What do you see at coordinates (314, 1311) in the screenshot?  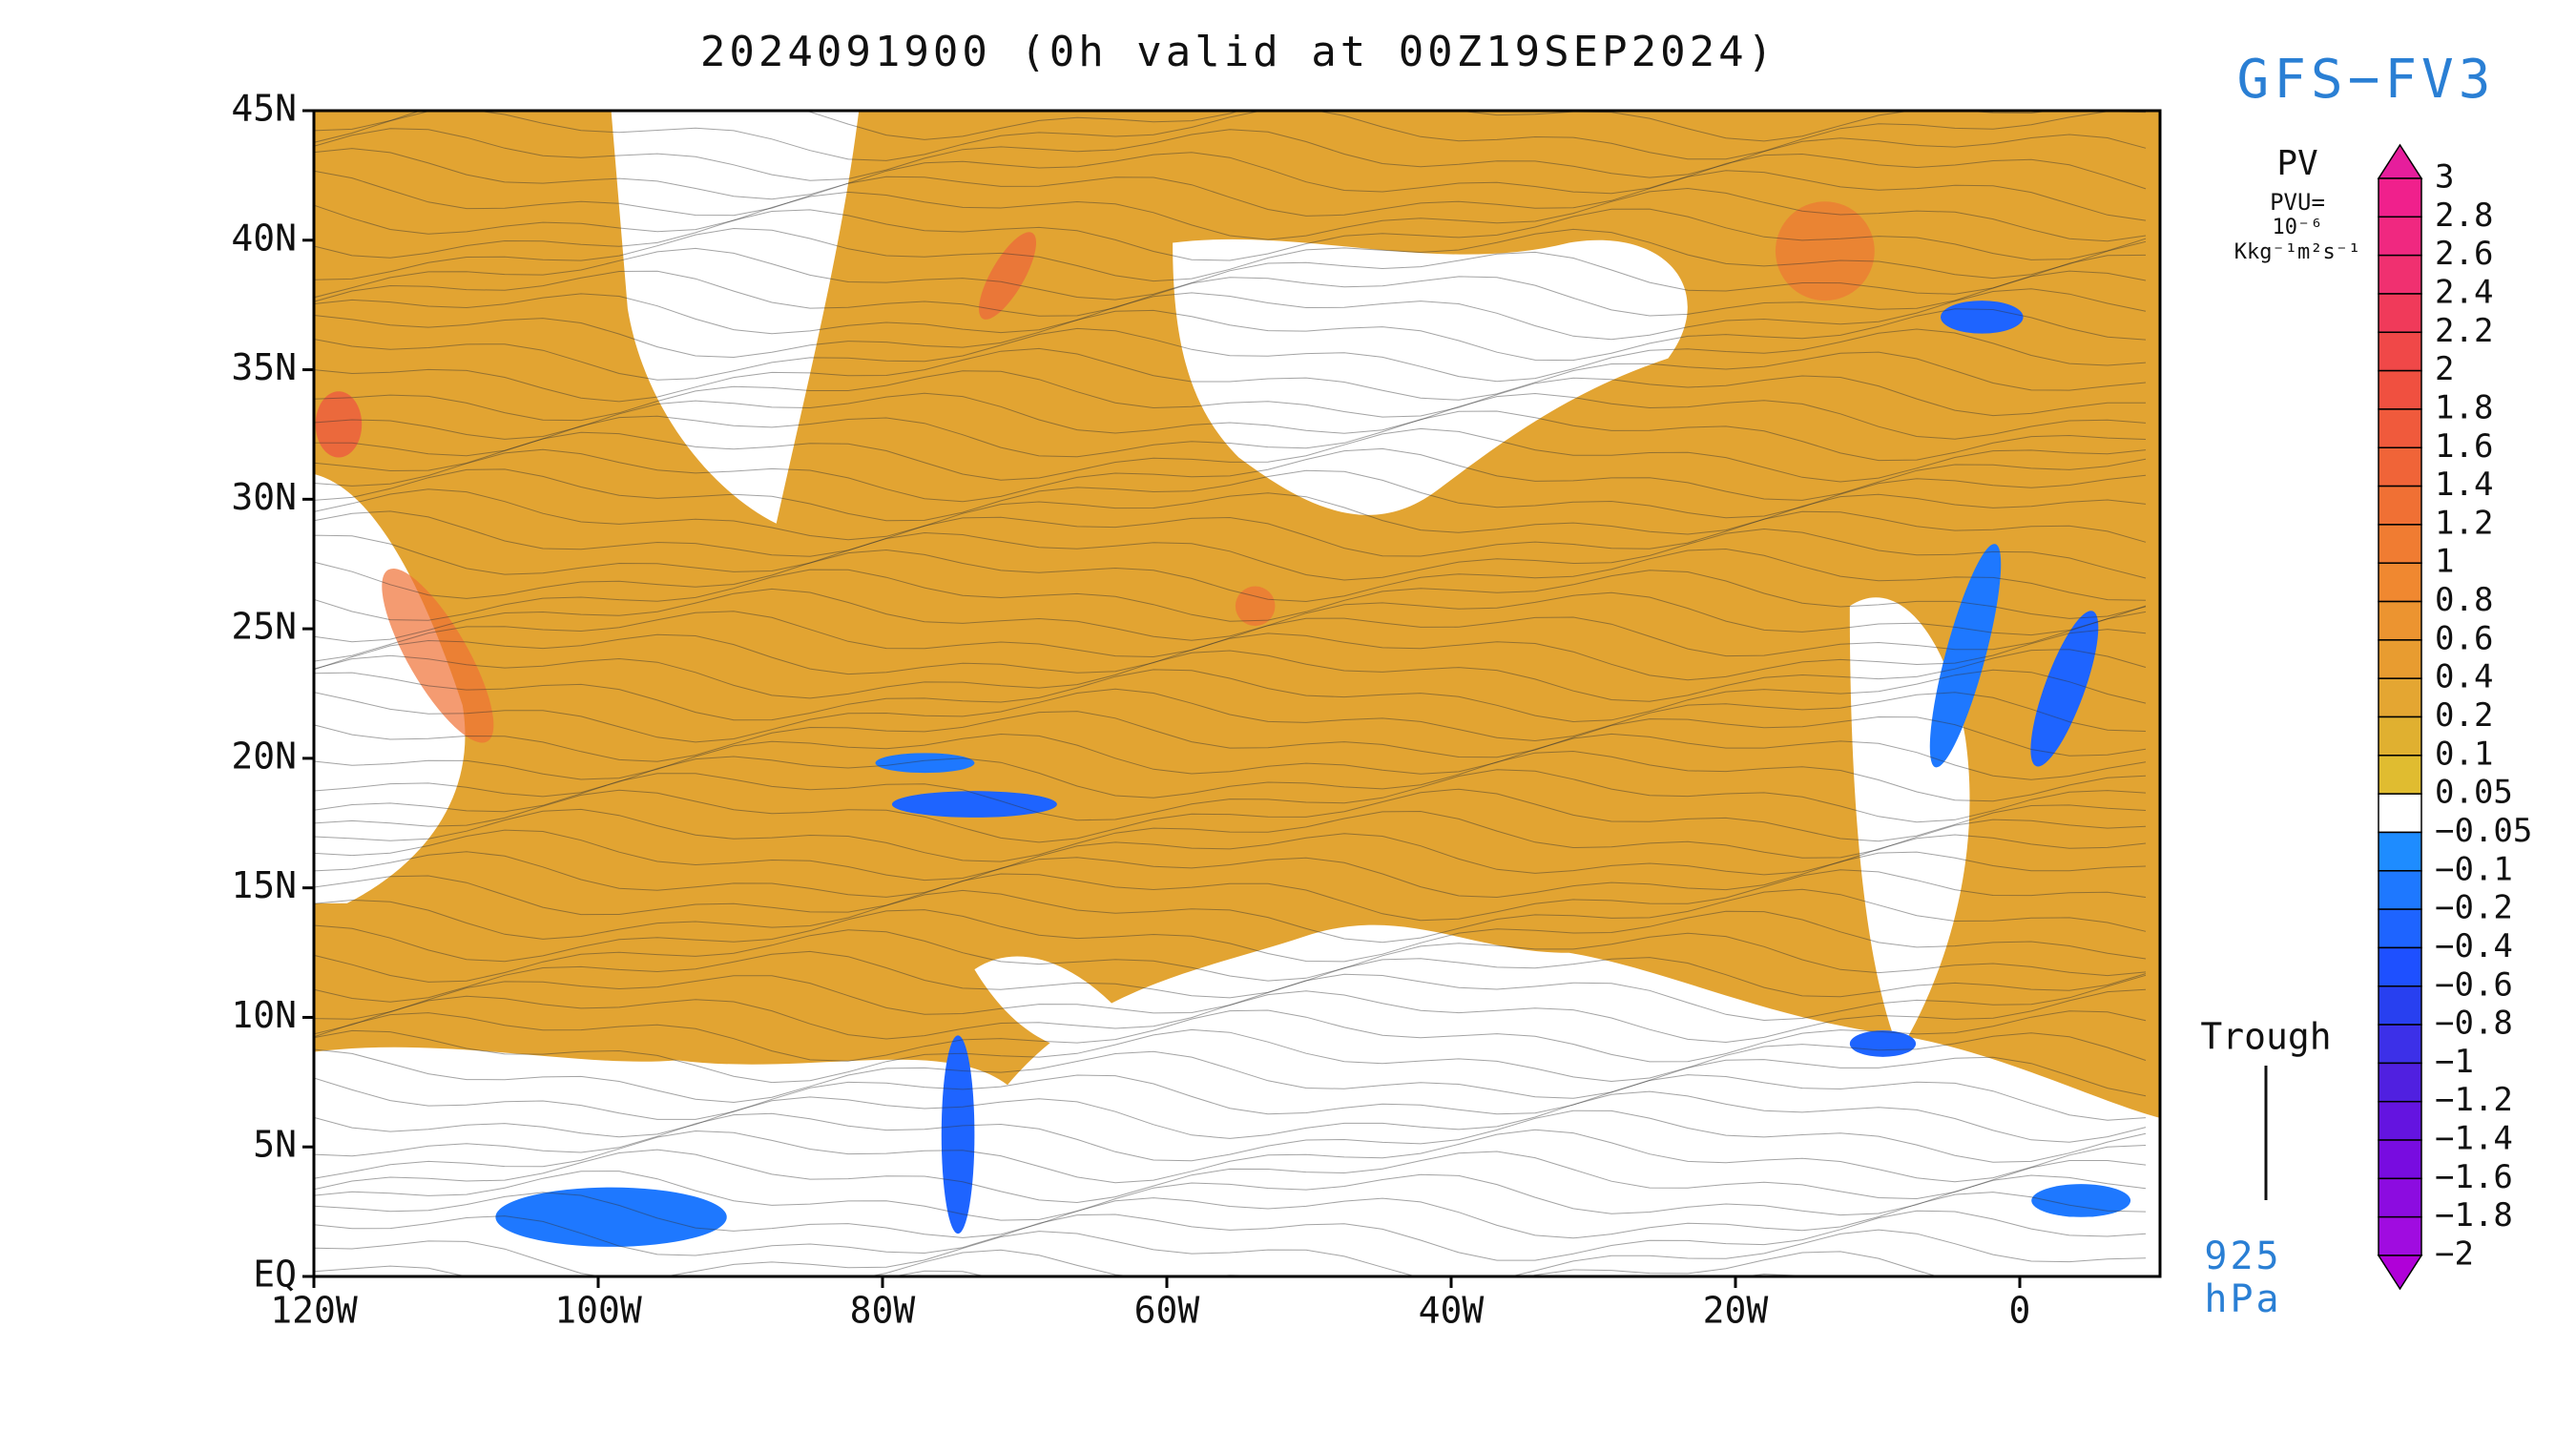 I see `x-tick-label: 120W` at bounding box center [314, 1311].